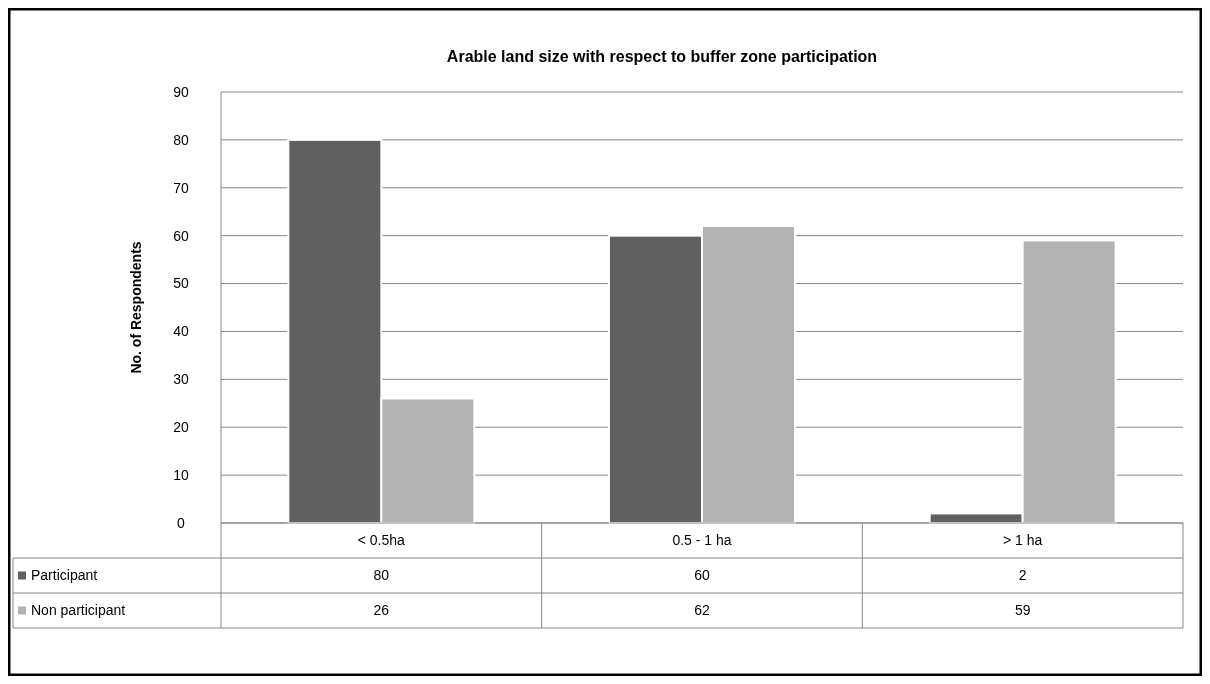  What do you see at coordinates (181, 475) in the screenshot?
I see `y-tick-label: 10` at bounding box center [181, 475].